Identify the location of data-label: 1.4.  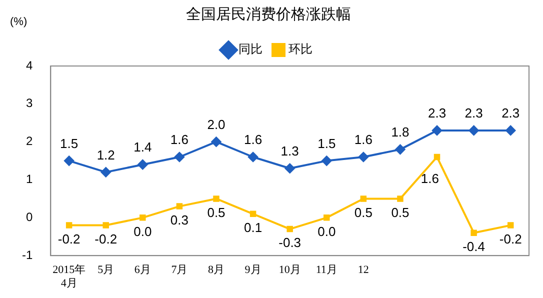
(143, 147).